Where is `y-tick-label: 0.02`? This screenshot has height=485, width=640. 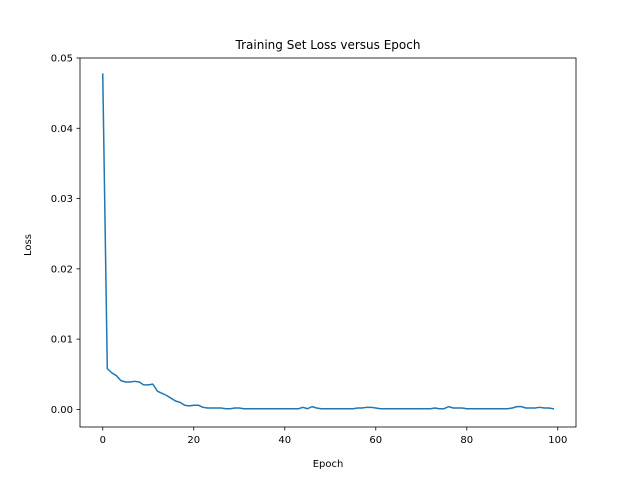 y-tick-label: 0.02 is located at coordinates (62, 269).